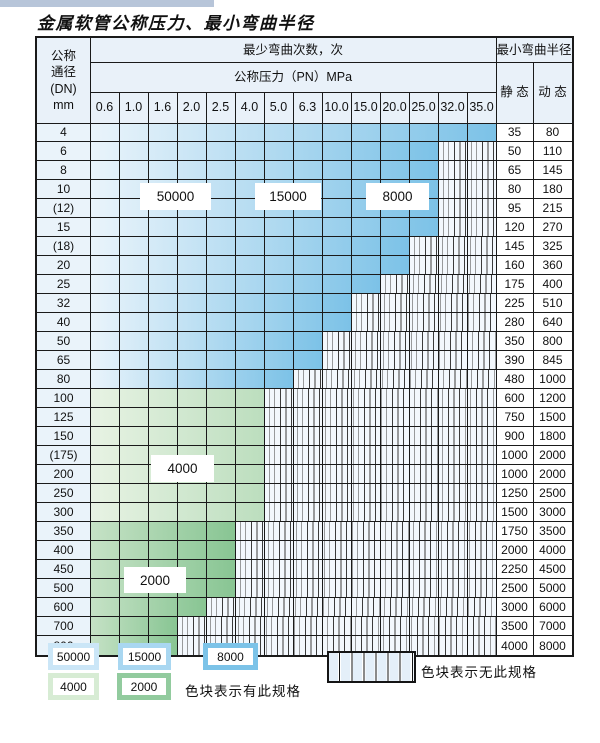 Image resolution: width=600 pixels, height=743 pixels. Describe the element at coordinates (63, 455) in the screenshot. I see `dn-cell: (175)` at that location.